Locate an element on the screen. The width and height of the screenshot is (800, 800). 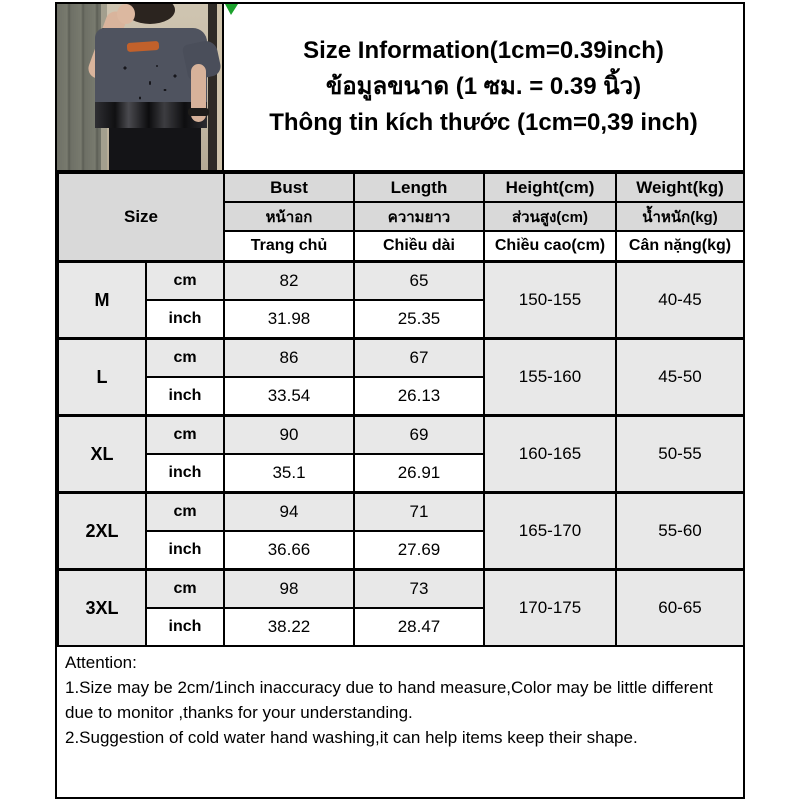
photo-right-frame is located at coordinates (212, 87).